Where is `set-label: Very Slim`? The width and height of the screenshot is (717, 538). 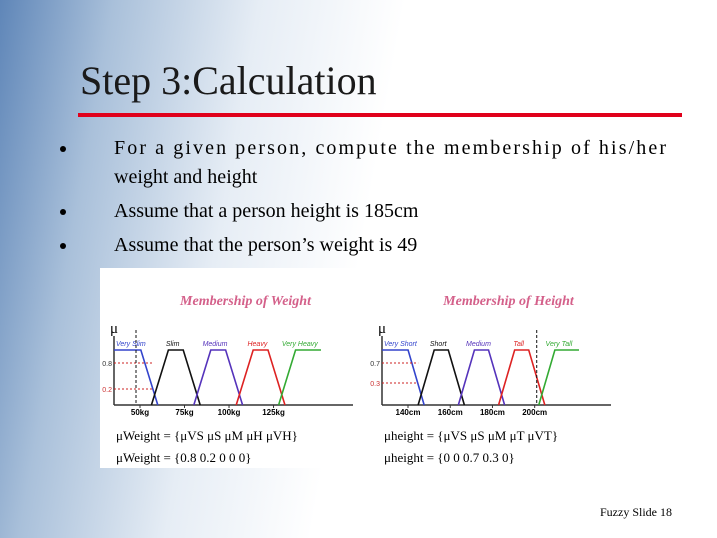 set-label: Very Slim is located at coordinates (131, 344).